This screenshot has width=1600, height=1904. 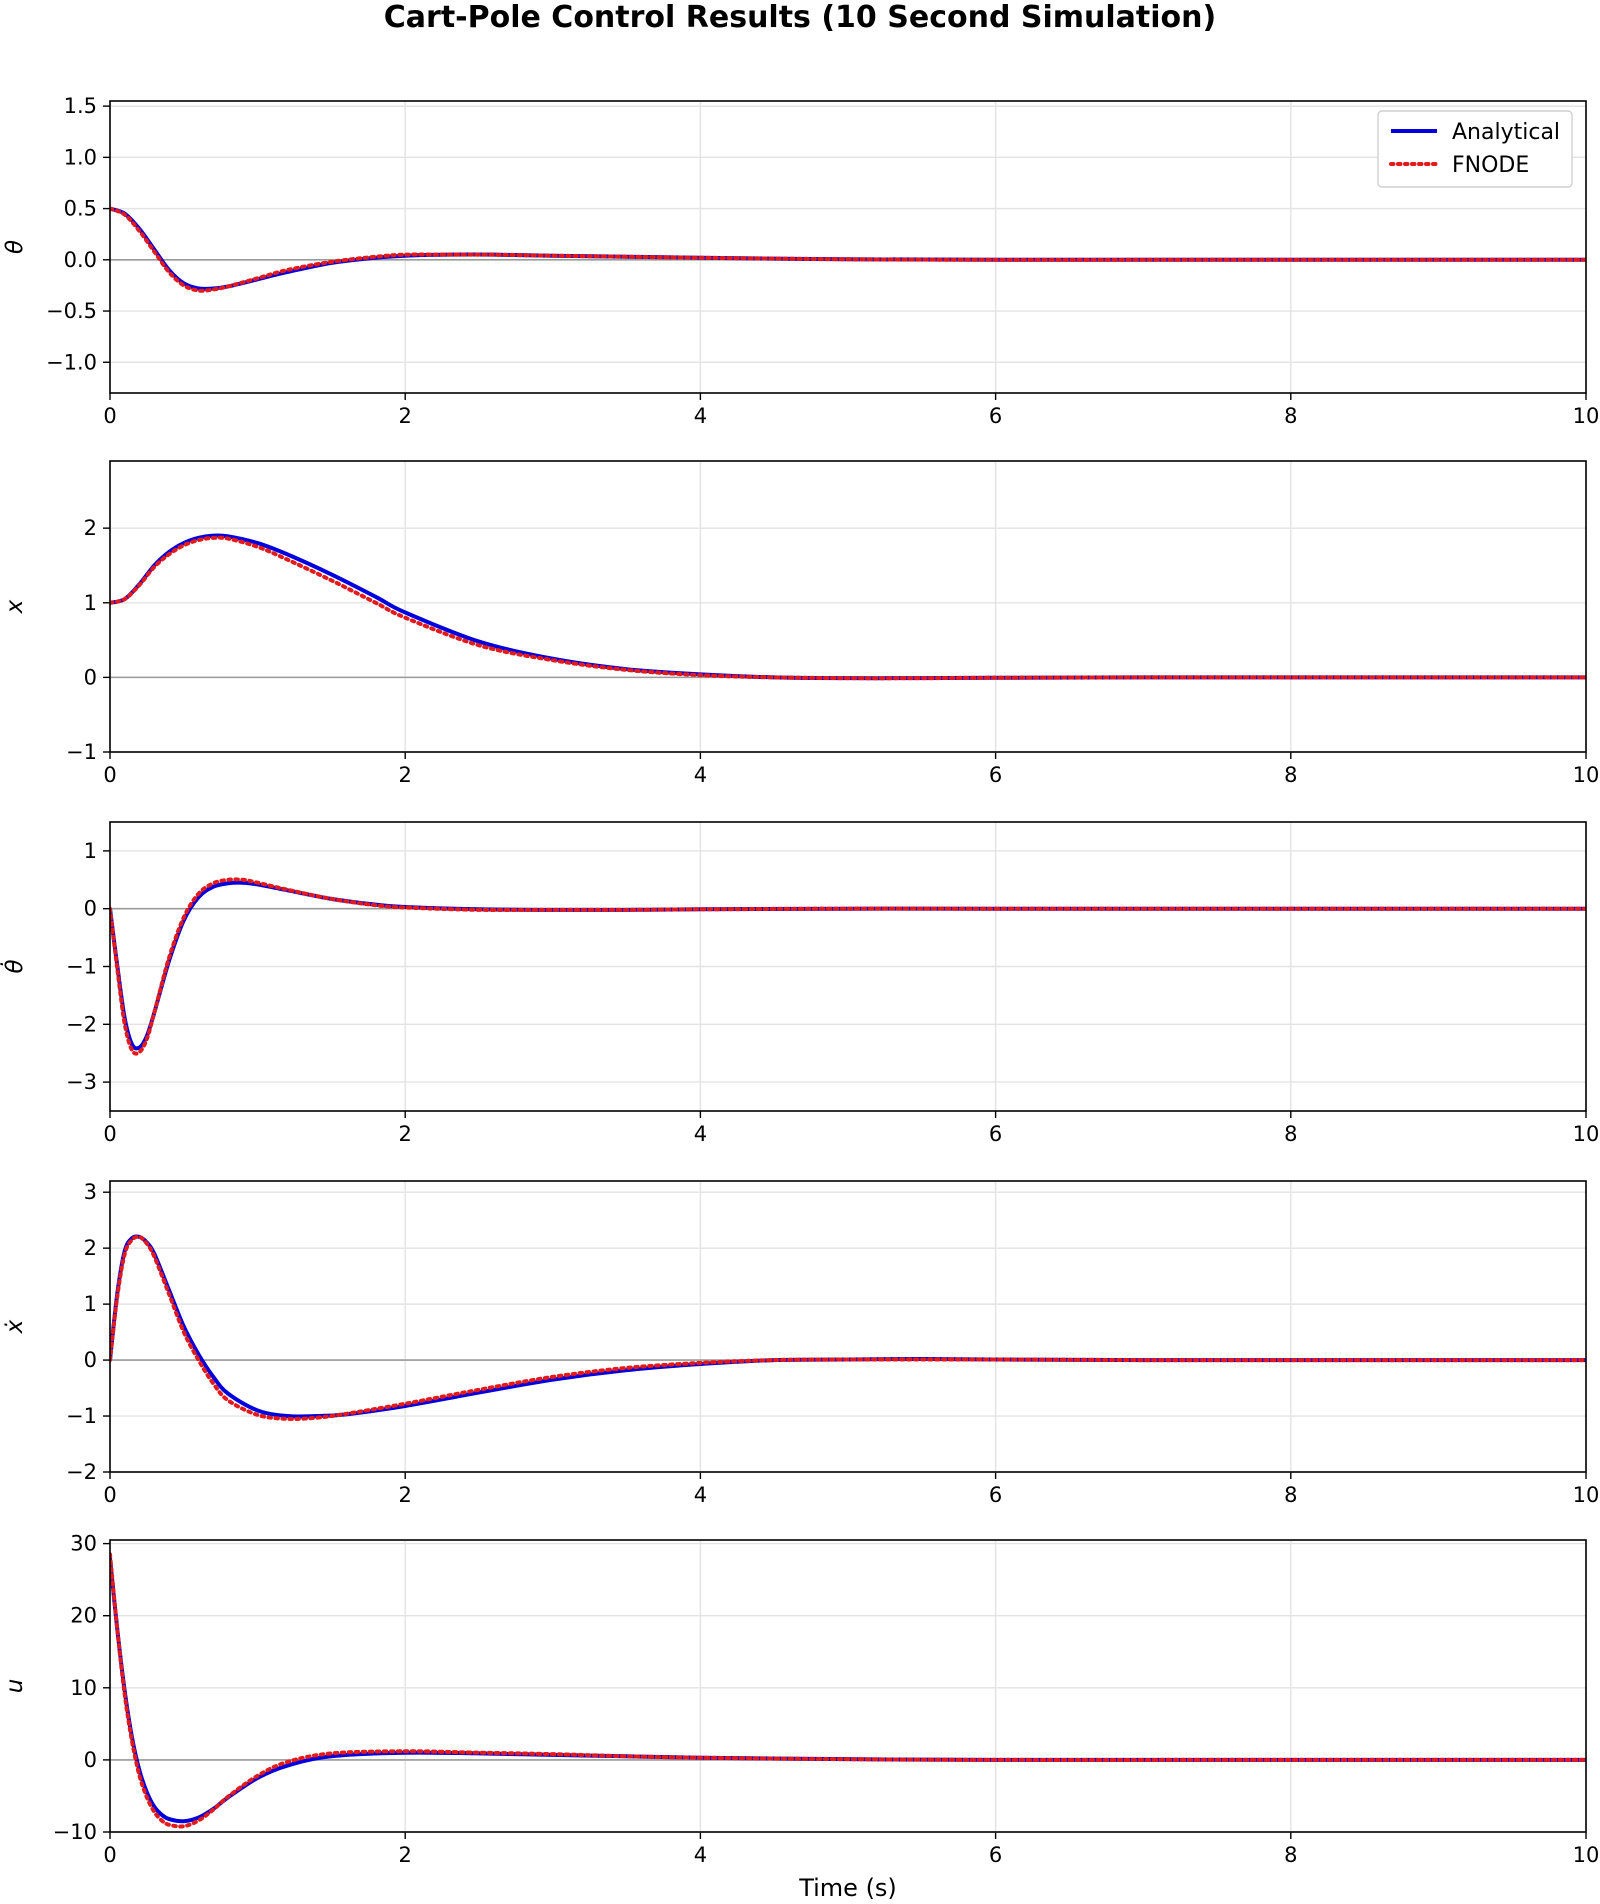 I want to click on y-tick-label: −1.0, so click(x=71, y=362).